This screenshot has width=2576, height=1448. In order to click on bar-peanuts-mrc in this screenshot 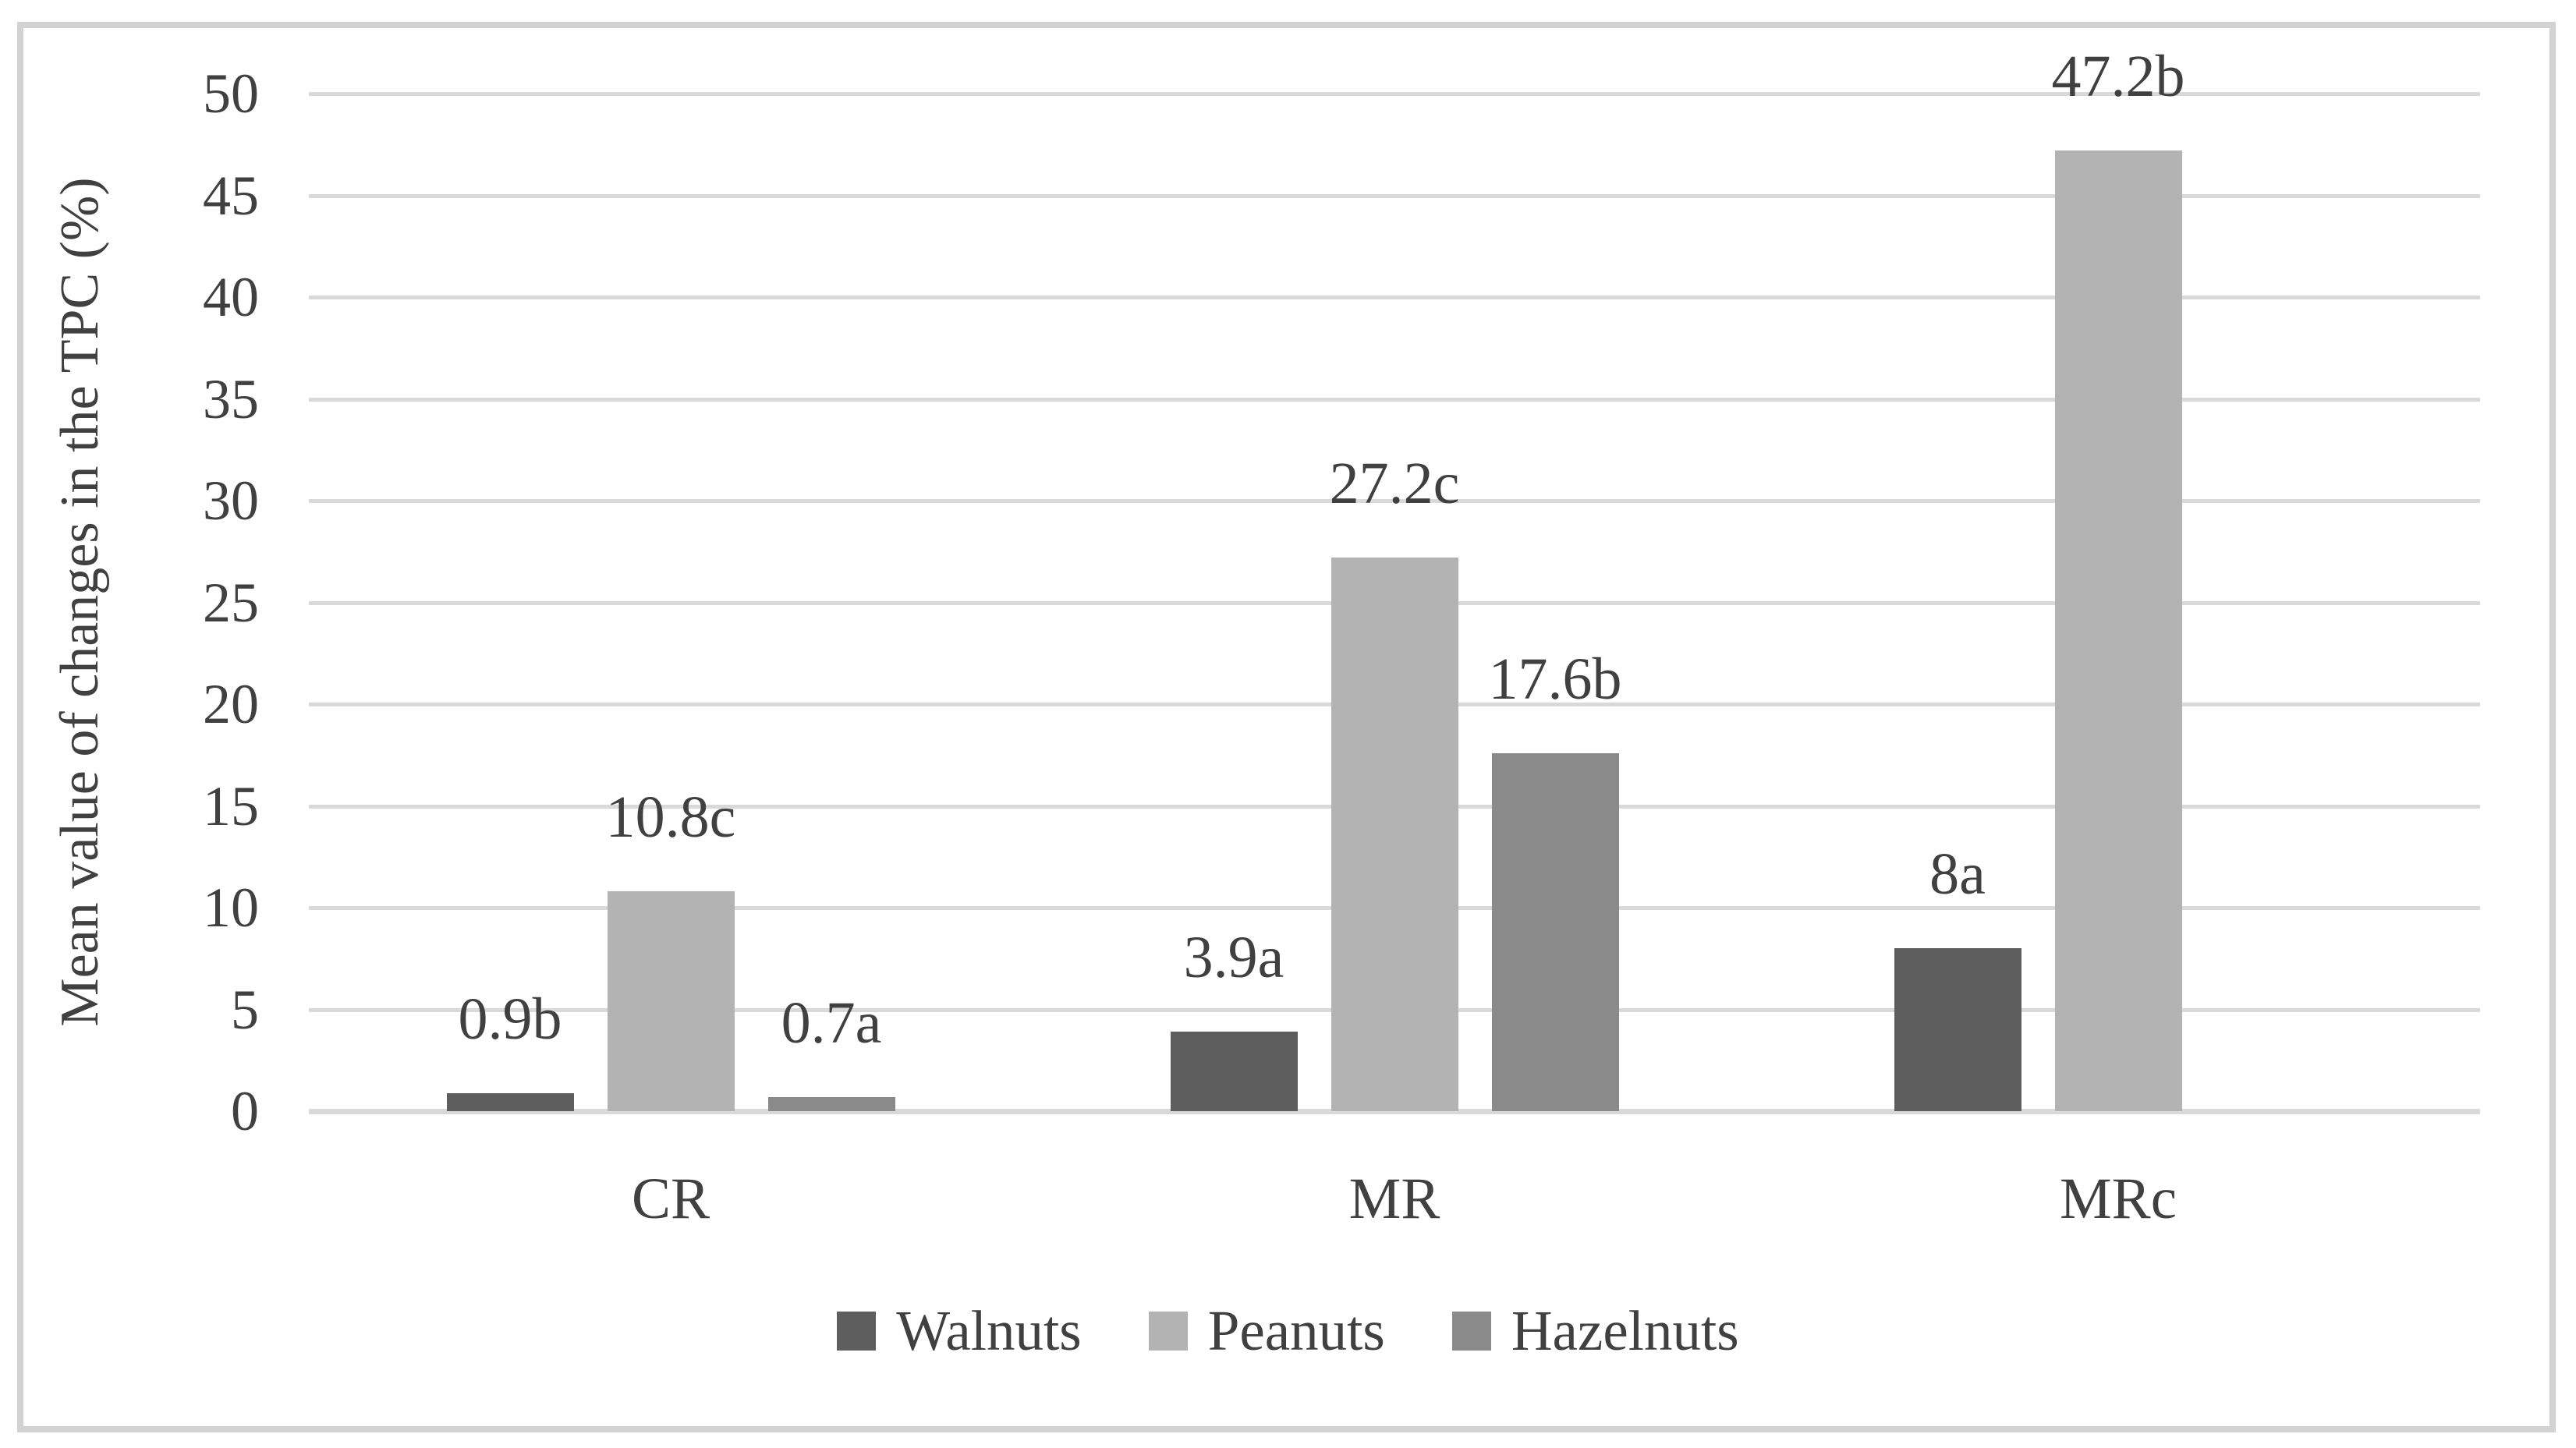, I will do `click(2118, 630)`.